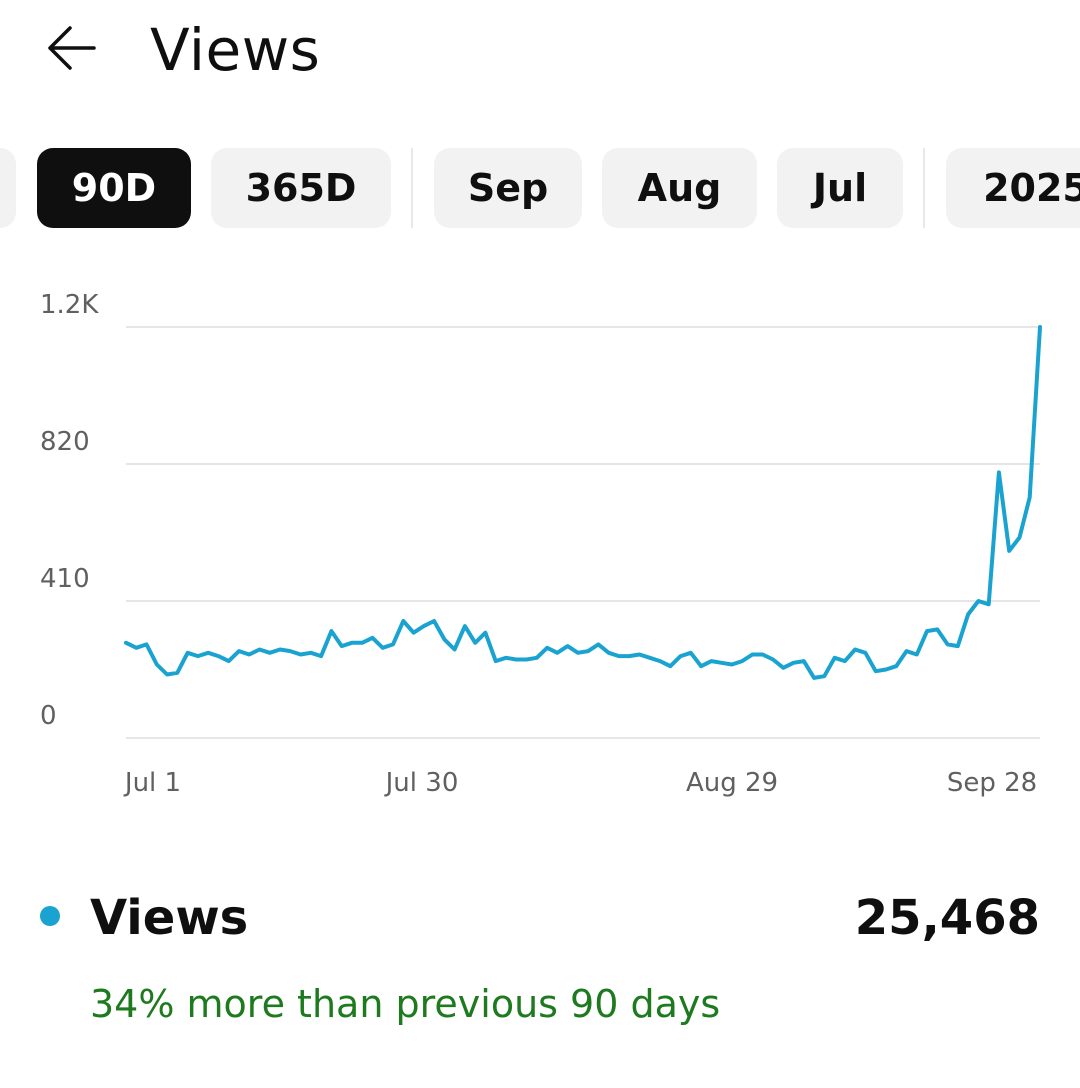 The height and width of the screenshot is (1088, 1080). Describe the element at coordinates (508, 188) in the screenshot. I see `chip-sep: Sep` at that location.